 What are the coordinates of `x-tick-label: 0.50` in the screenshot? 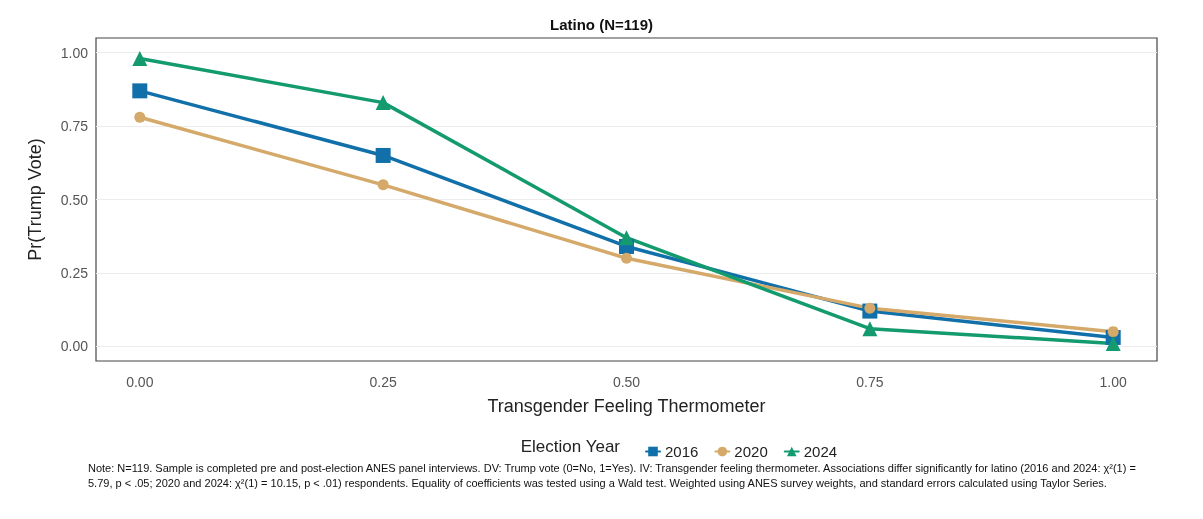 It's located at (626, 382).